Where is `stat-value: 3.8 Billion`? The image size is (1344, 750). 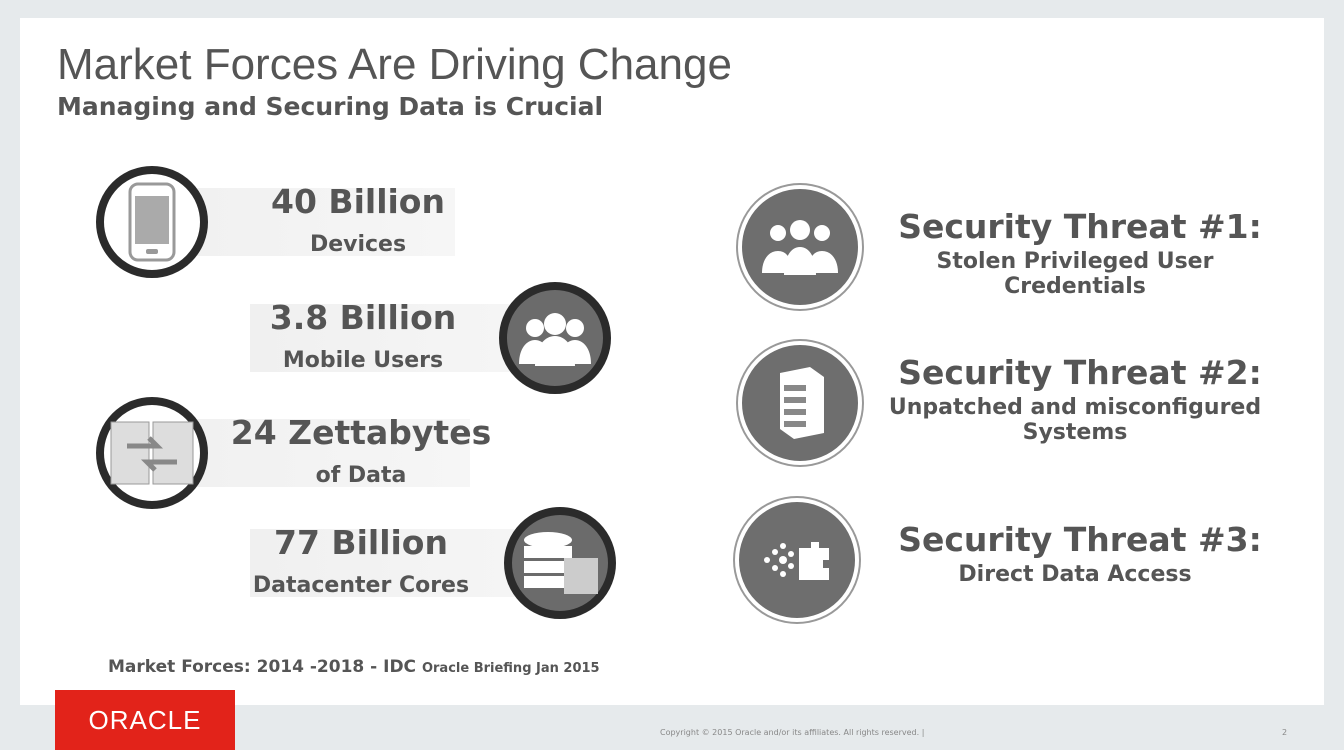 stat-value: 3.8 Billion is located at coordinates (363, 317).